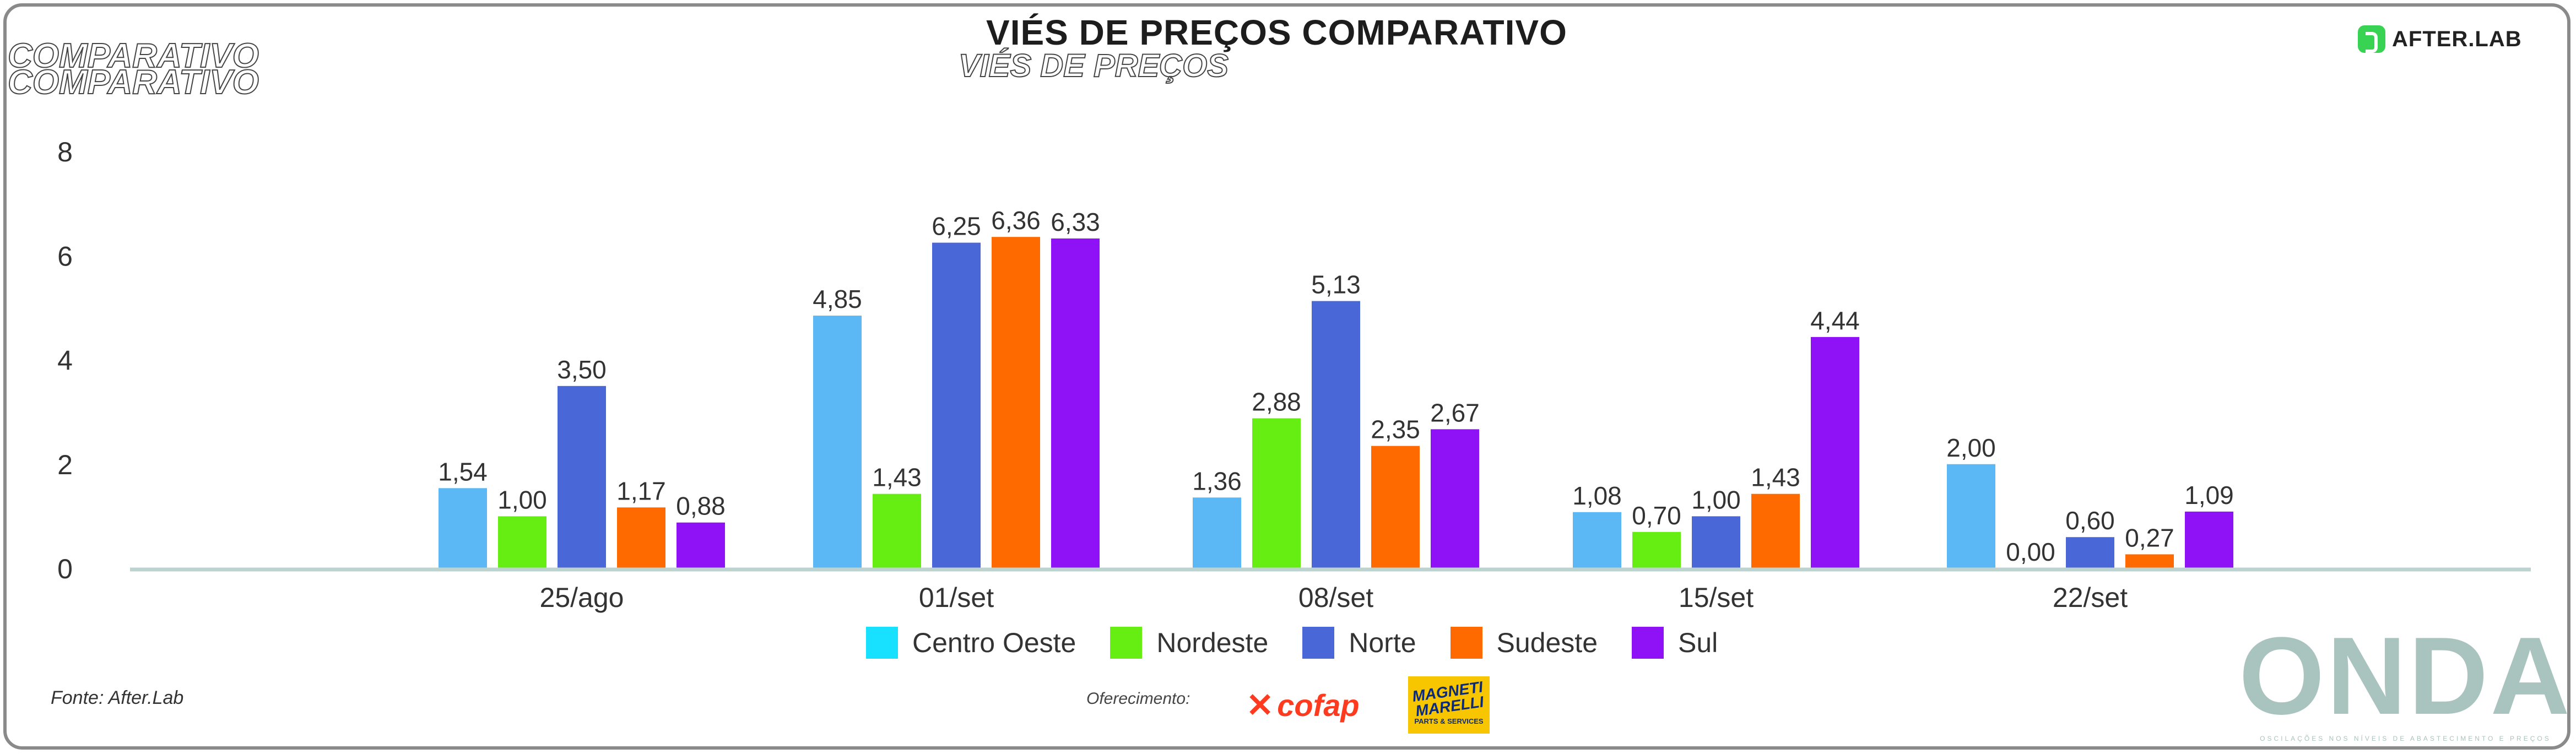 The image size is (2576, 754). I want to click on x-tick-label: 08/set, so click(1335, 597).